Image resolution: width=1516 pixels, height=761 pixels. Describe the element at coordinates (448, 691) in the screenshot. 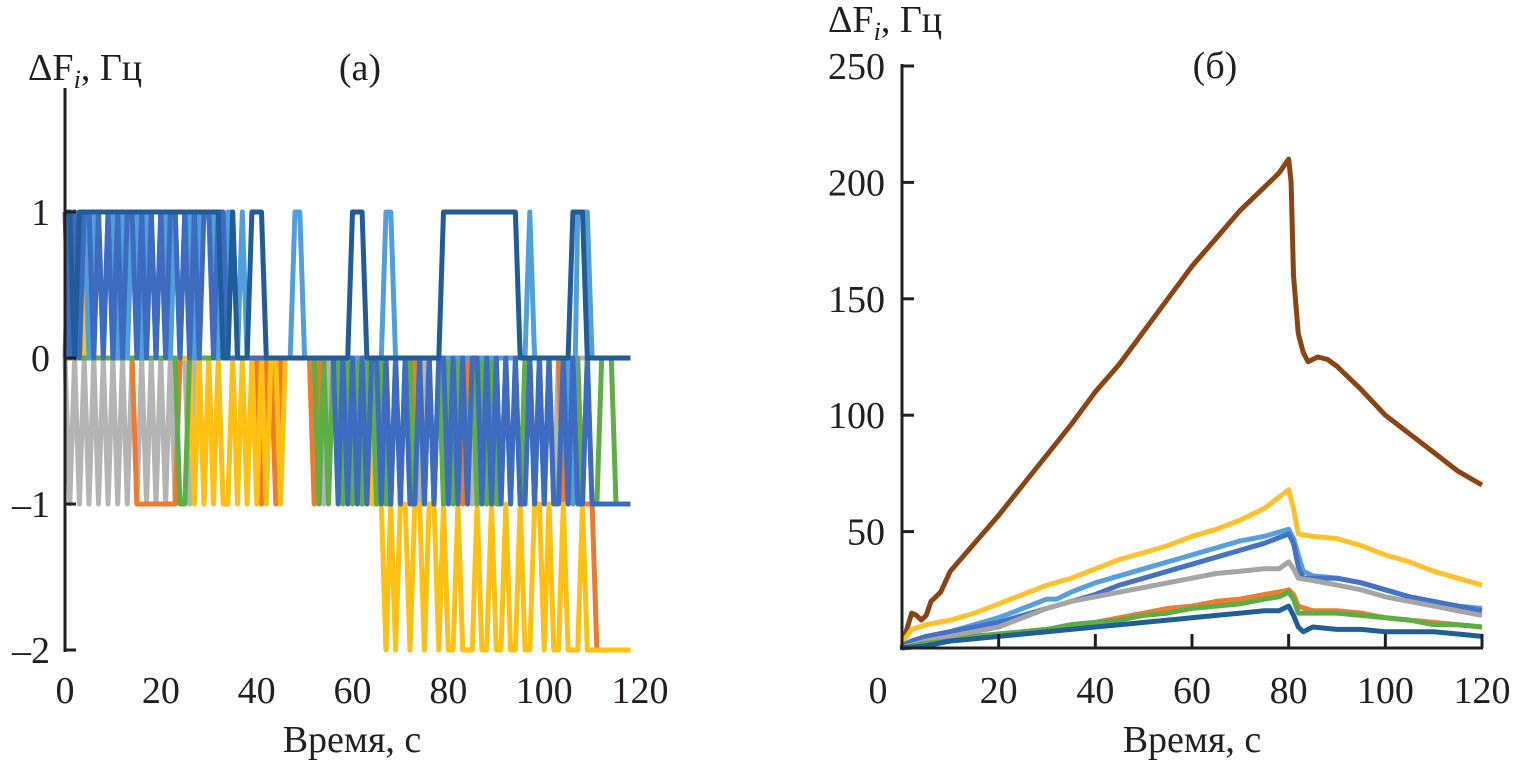

I see `panel-a-xtick-label: 80` at that location.